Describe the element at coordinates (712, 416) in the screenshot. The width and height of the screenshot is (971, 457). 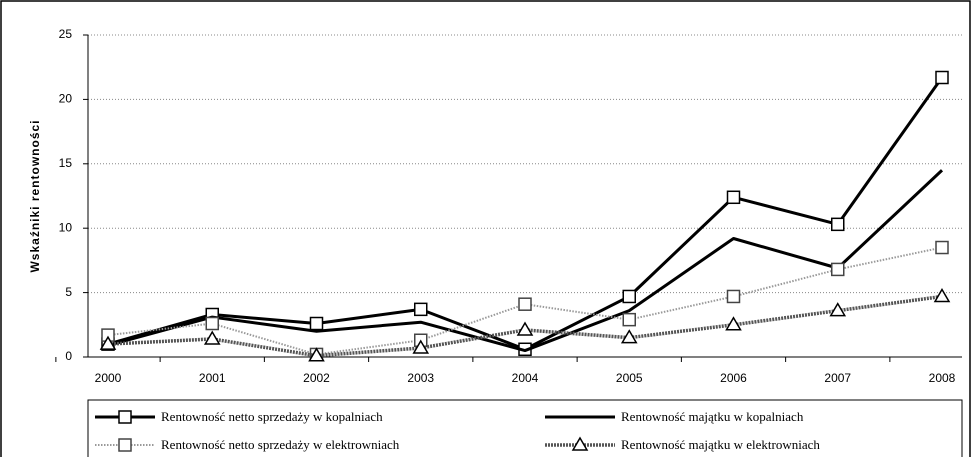
I see `legend-text: Rentowność majątku w kopalniach` at that location.